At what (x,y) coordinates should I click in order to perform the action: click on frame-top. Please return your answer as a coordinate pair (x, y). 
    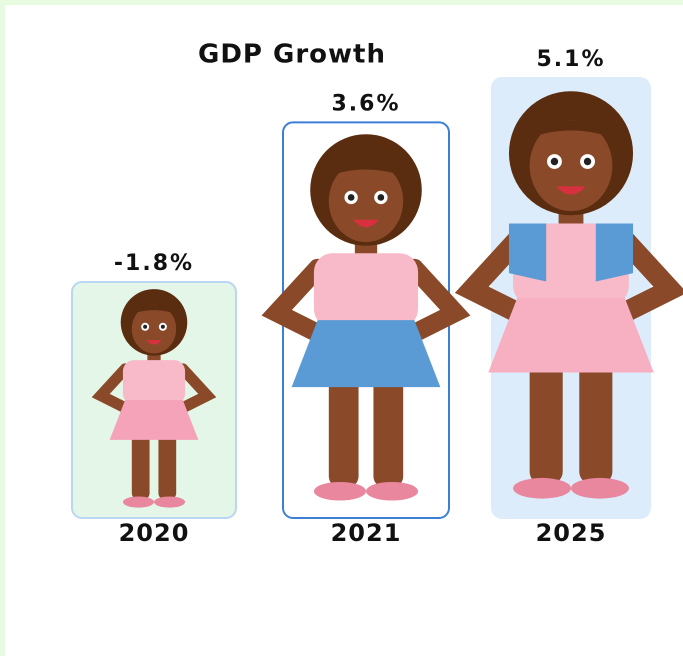
    Looking at the image, I should click on (341, 2).